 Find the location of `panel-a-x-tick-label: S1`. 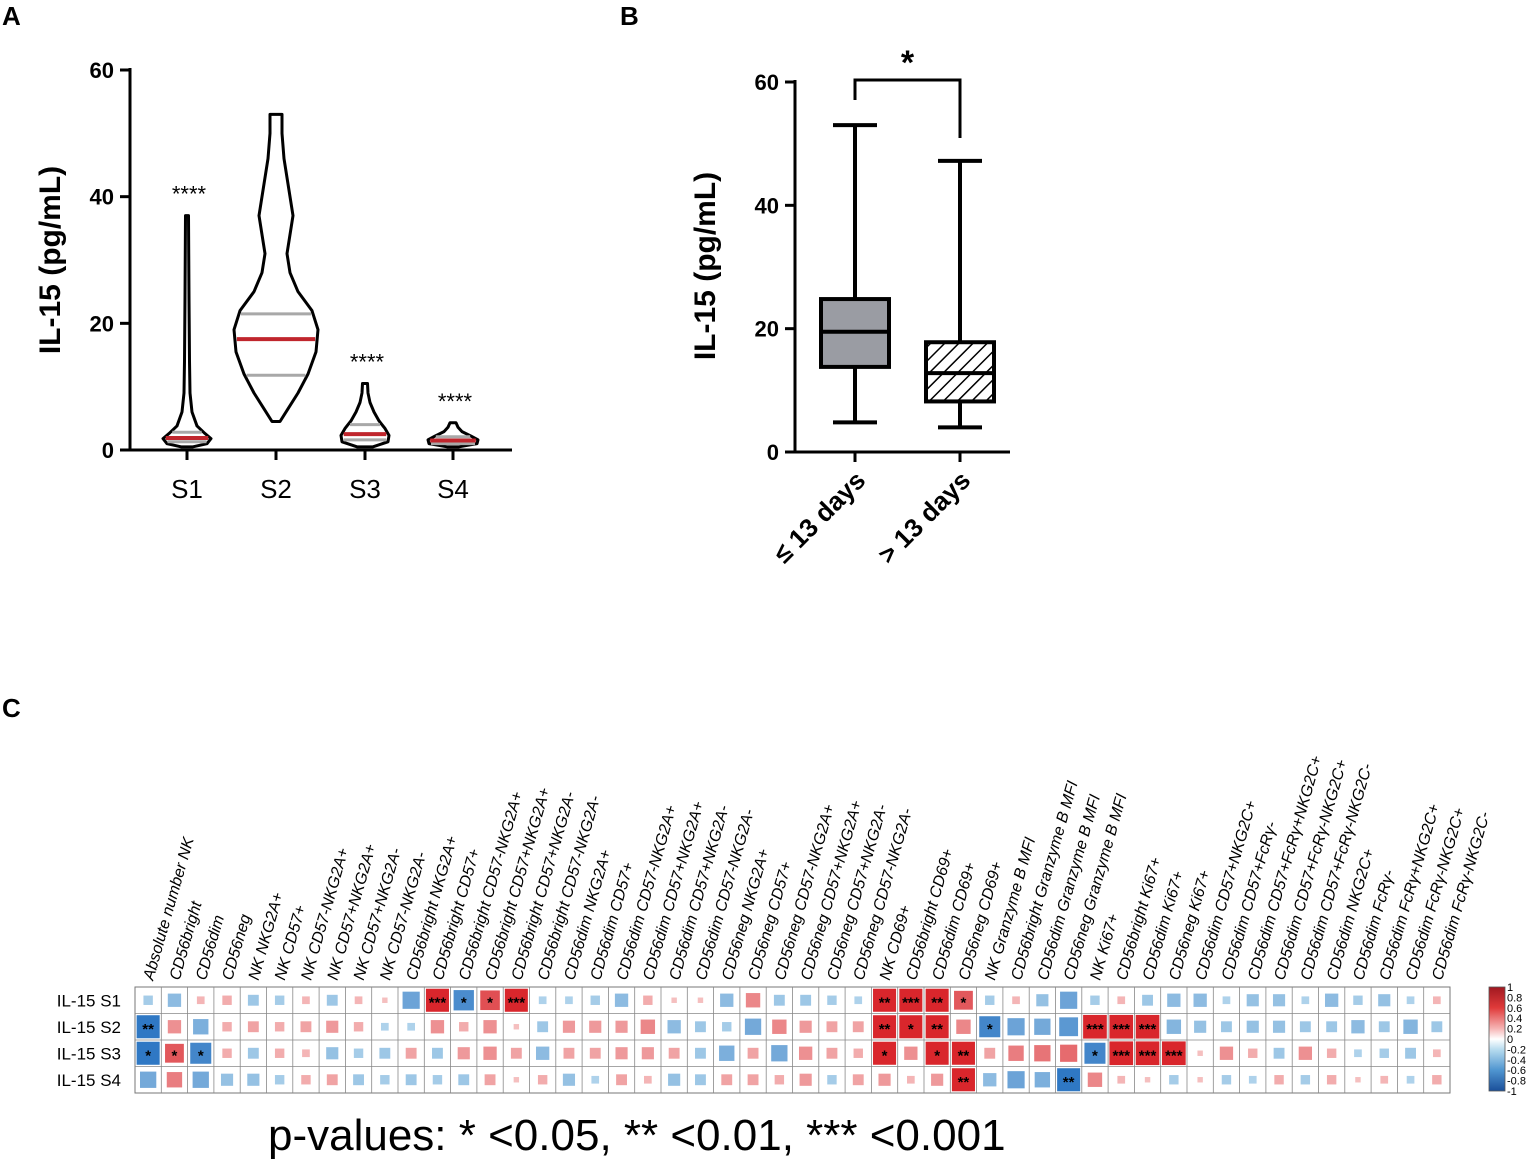

panel-a-x-tick-label: S1 is located at coordinates (187, 489).